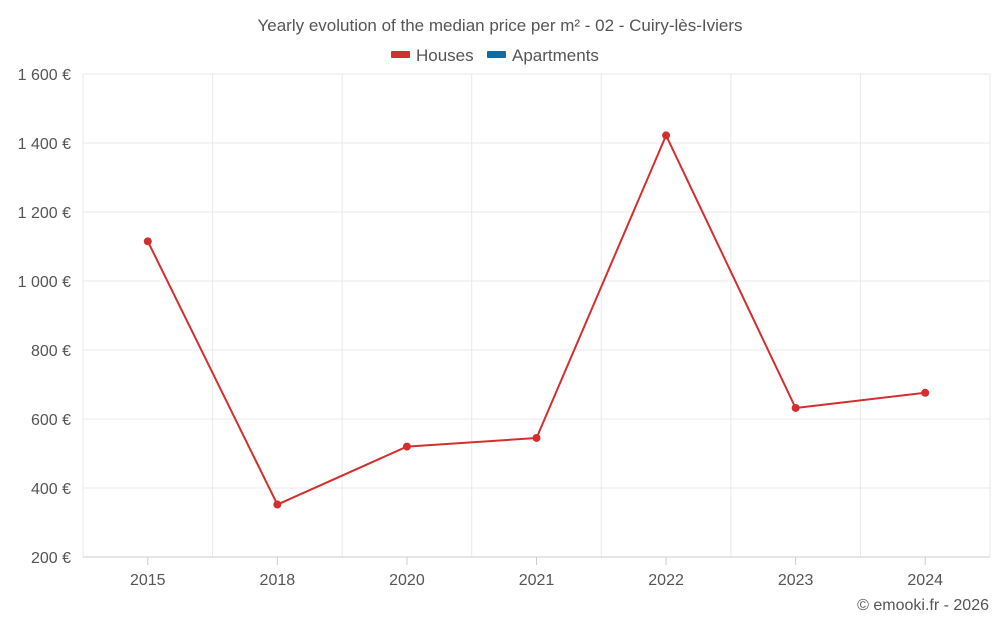 This screenshot has height=625, width=1000. I want to click on legend-label-houses: Houses, so click(445, 55).